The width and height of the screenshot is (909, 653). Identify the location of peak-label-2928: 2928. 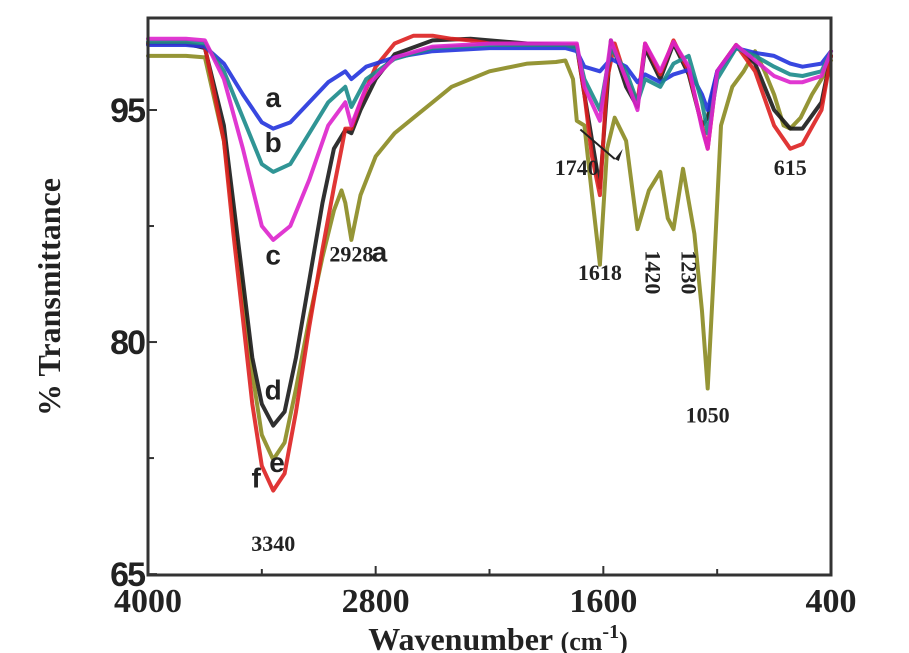
(351, 254).